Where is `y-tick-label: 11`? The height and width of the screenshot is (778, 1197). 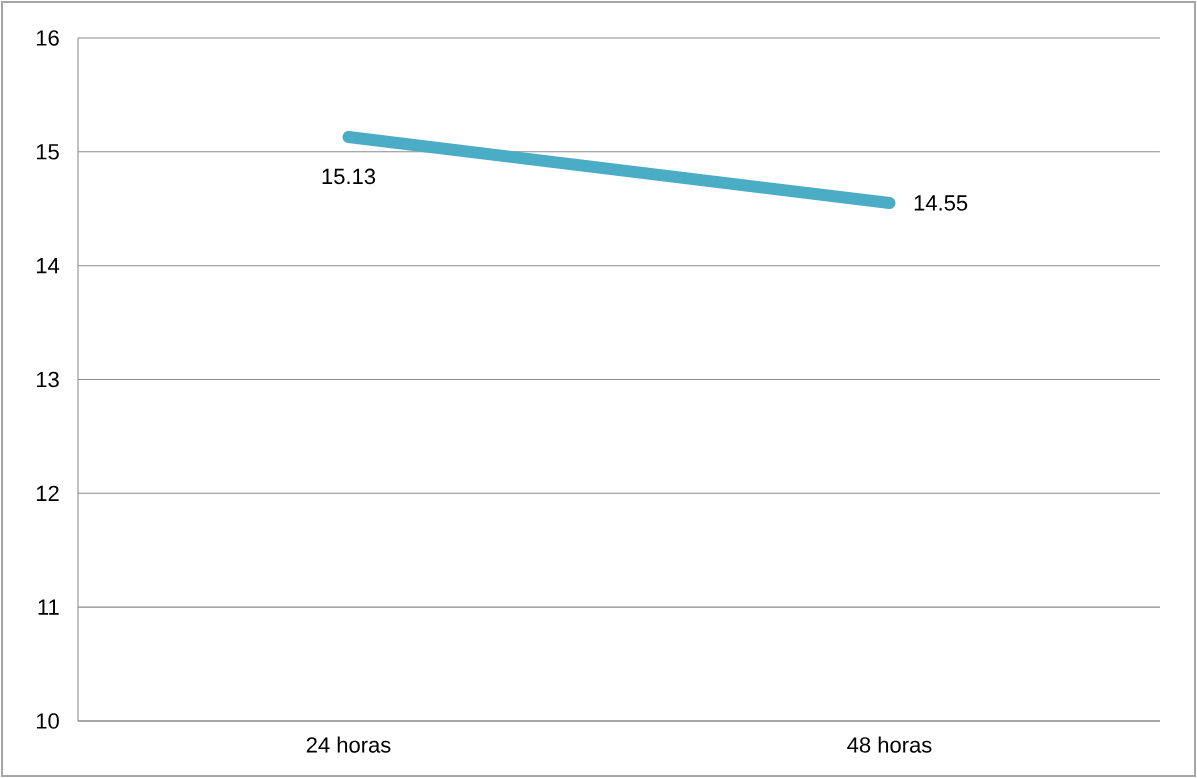
y-tick-label: 11 is located at coordinates (48, 607).